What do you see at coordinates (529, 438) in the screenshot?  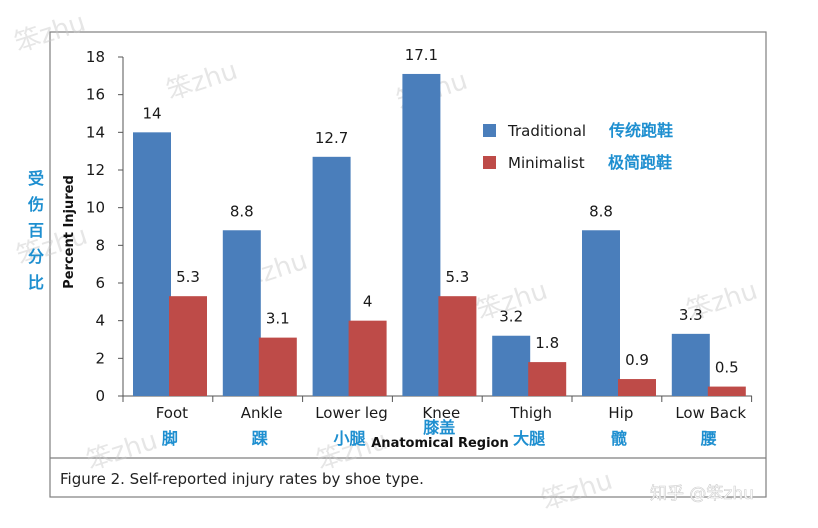 I see `x-tick-label-cn: 大腿` at bounding box center [529, 438].